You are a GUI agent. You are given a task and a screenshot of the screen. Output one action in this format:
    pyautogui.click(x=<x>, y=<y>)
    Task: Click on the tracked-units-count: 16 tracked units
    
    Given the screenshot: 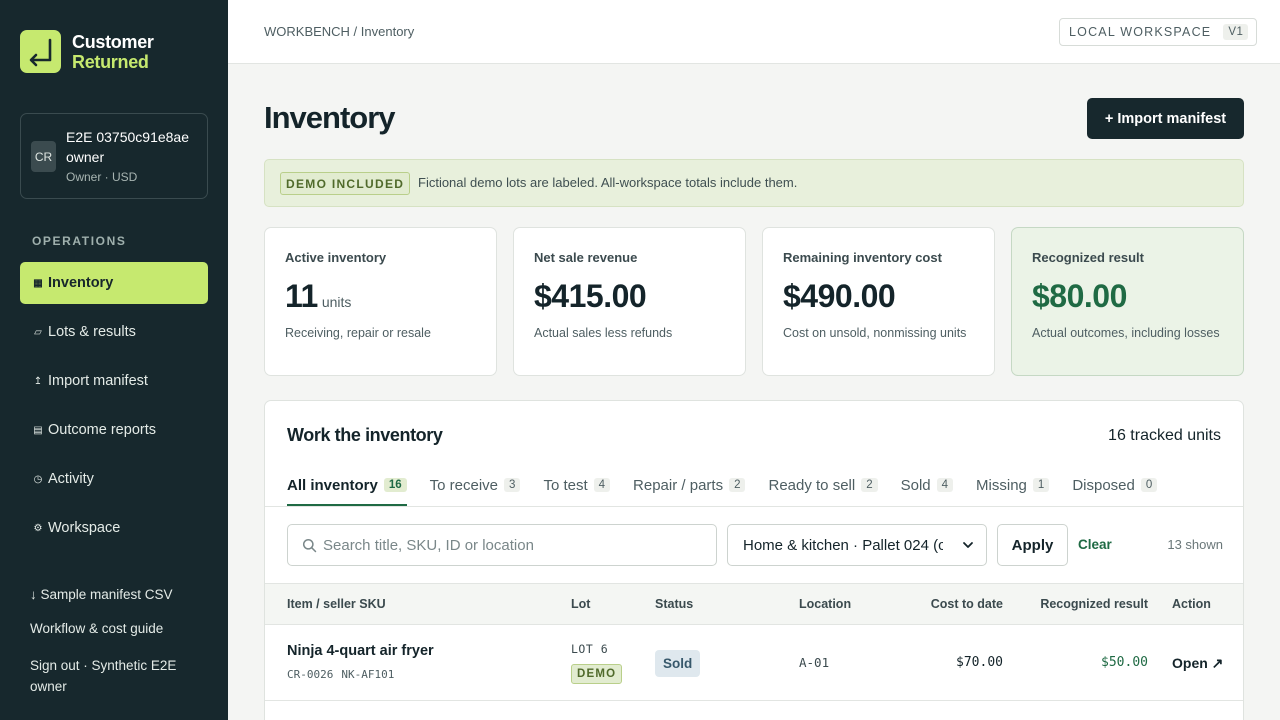 What is the action you would take?
    pyautogui.click(x=1164, y=435)
    